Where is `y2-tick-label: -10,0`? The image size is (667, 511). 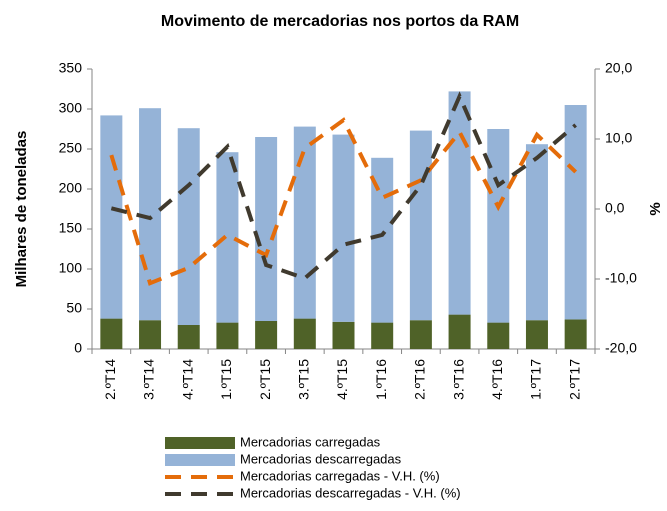
y2-tick-label: -10,0 is located at coordinates (621, 278).